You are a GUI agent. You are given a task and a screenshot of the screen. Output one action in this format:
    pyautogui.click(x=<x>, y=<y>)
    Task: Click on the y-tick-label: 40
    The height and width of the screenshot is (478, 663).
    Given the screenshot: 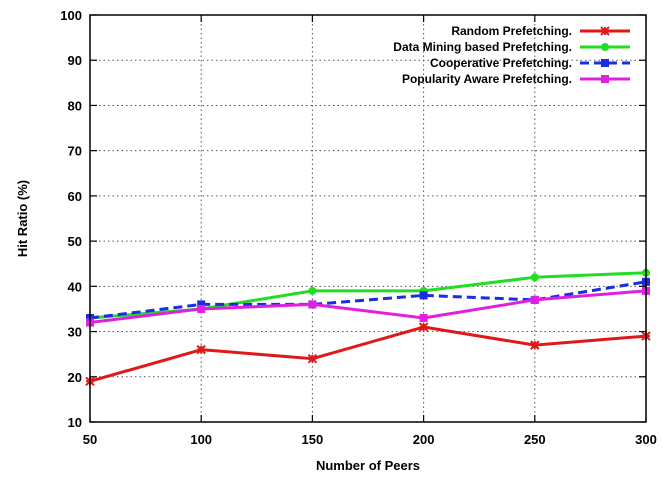 What is the action you would take?
    pyautogui.click(x=75, y=286)
    